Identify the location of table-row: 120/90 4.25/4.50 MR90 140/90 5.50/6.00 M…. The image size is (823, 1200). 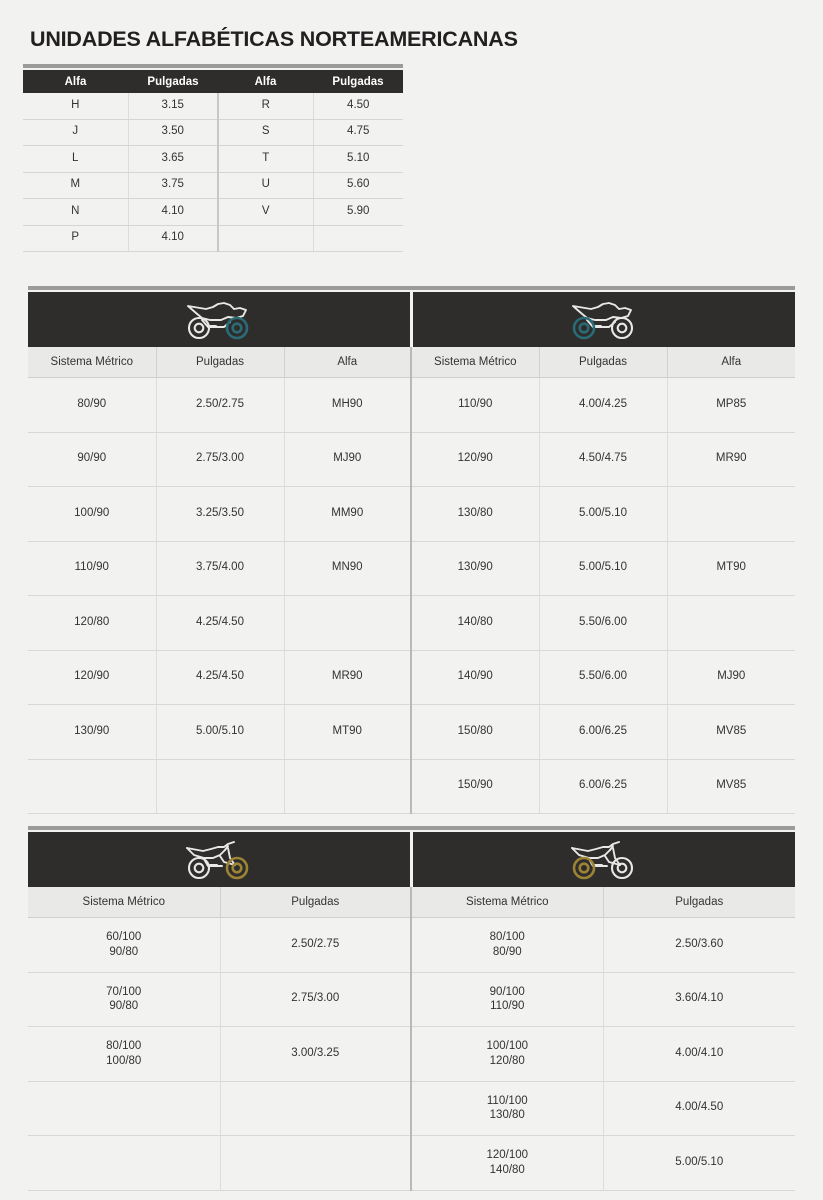
(411, 677).